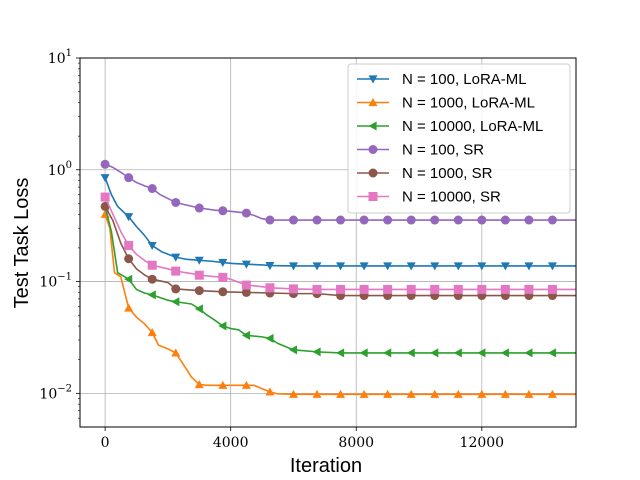 This screenshot has height=480, width=640. I want to click on series-line, so click(340, 243).